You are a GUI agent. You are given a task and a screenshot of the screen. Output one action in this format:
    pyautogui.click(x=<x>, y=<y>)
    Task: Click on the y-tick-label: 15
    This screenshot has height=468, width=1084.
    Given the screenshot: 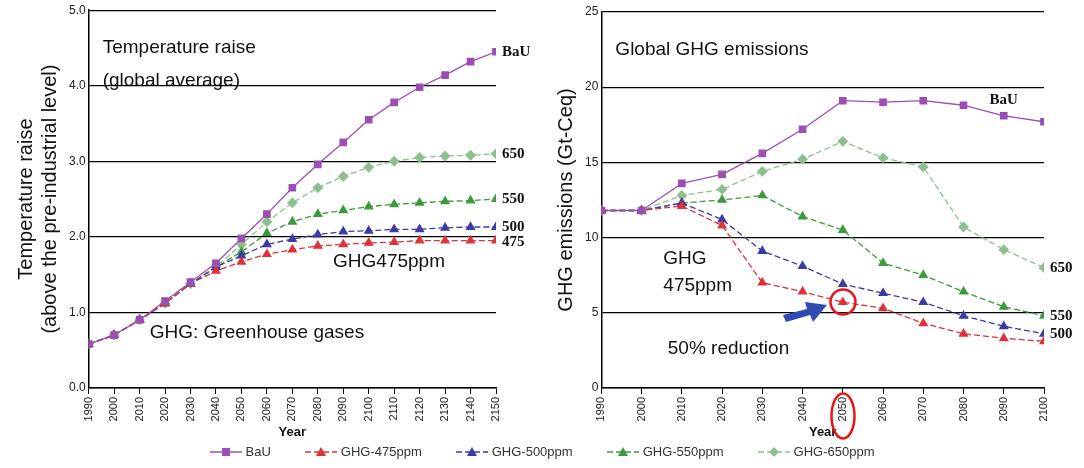 What is the action you would take?
    pyautogui.click(x=591, y=161)
    